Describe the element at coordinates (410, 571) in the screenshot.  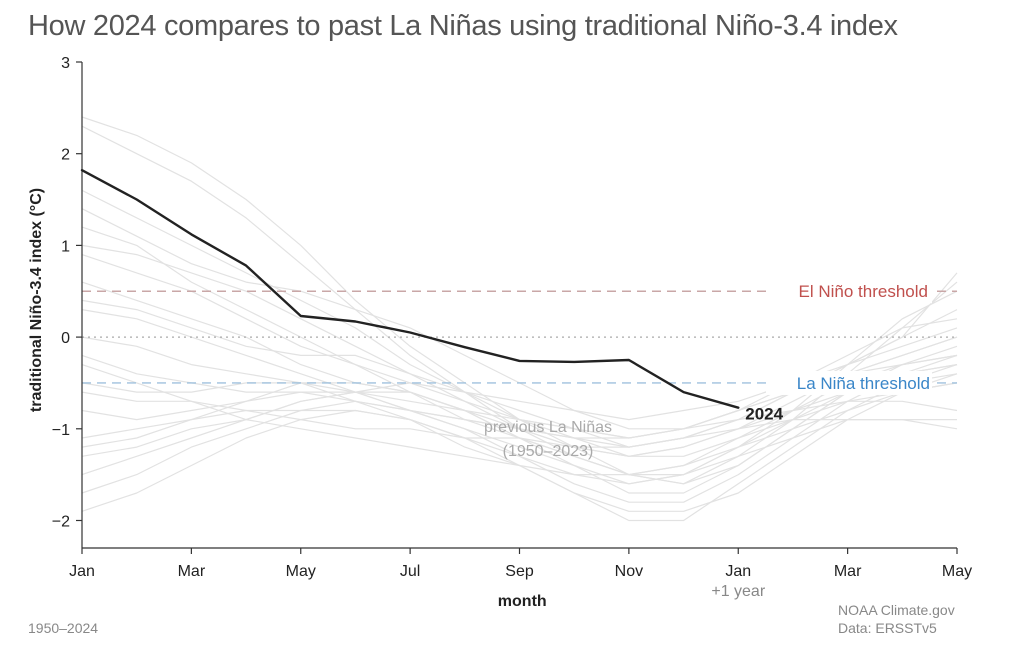
I see `x-tick-label: Jul` at that location.